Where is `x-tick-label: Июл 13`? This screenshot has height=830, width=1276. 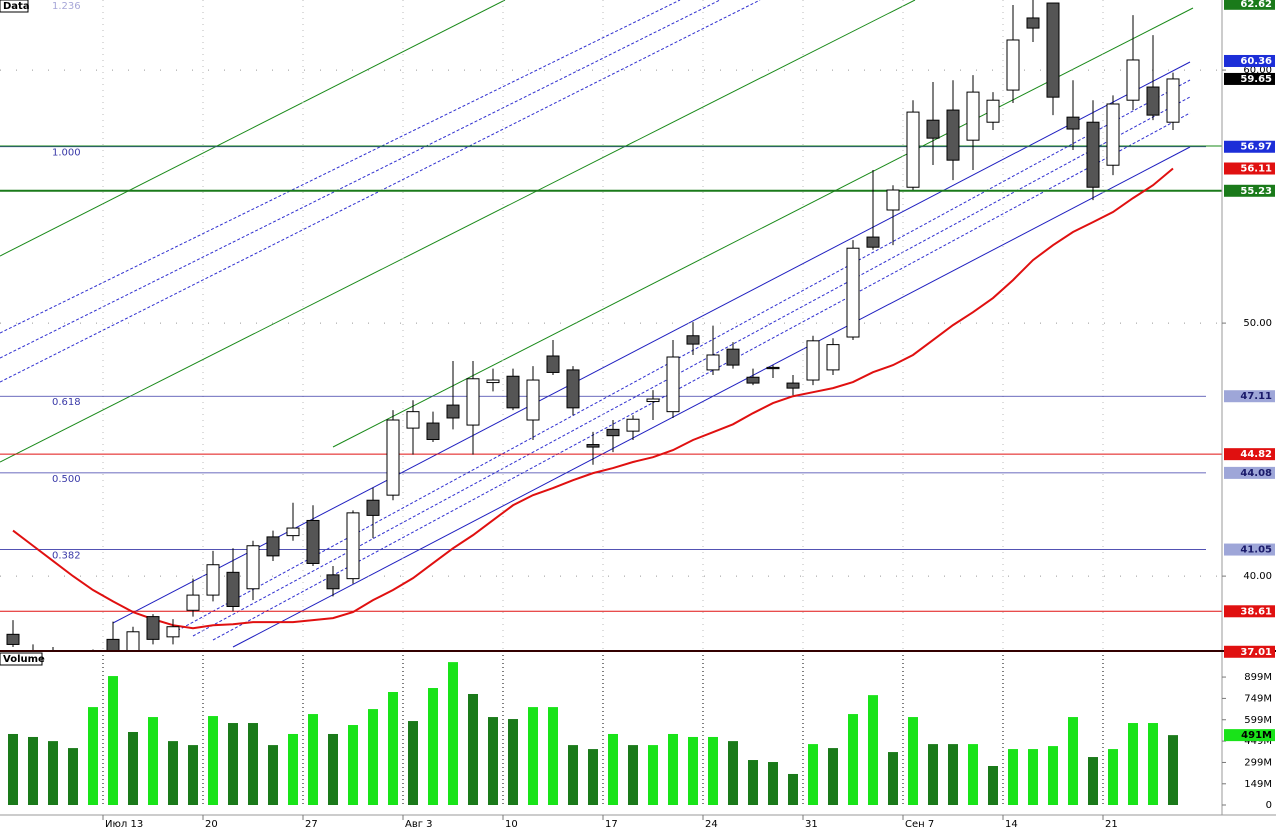
x-tick-label: Июл 13 is located at coordinates (124, 824).